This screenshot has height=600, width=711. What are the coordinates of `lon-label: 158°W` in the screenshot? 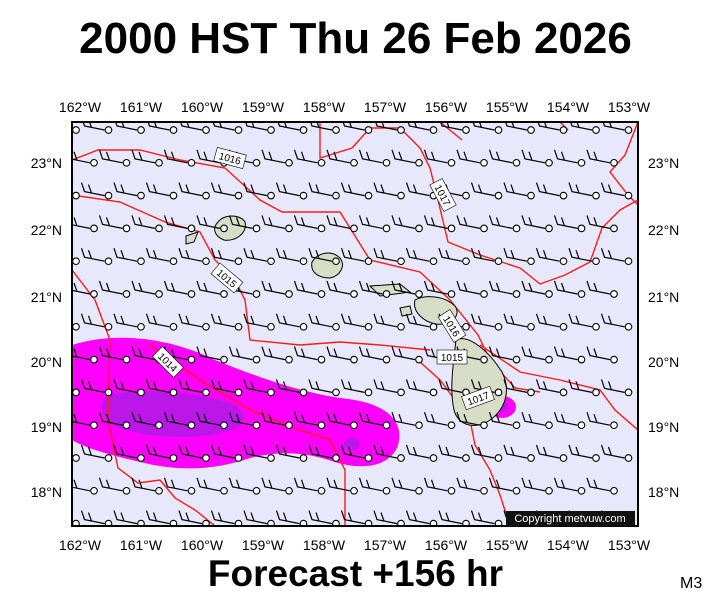 It's located at (324, 107).